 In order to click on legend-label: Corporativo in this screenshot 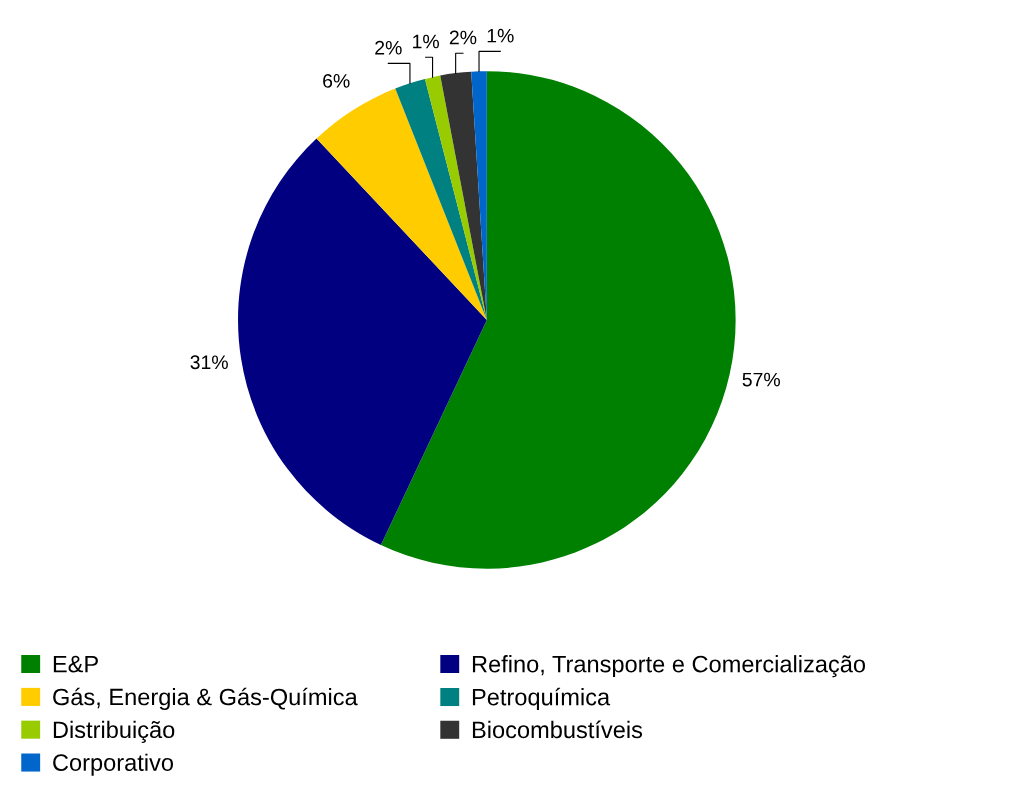, I will do `click(113, 764)`.